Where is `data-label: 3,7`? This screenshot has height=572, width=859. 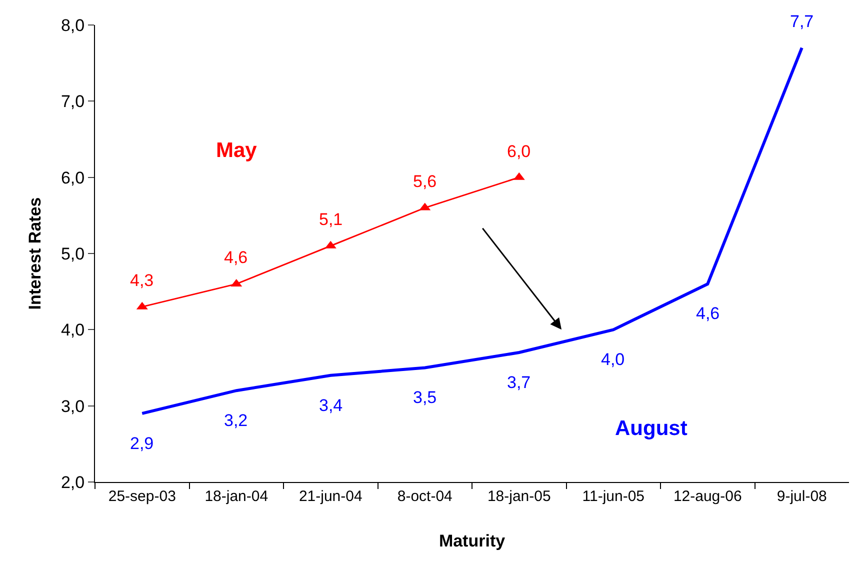 data-label: 3,7 is located at coordinates (519, 382).